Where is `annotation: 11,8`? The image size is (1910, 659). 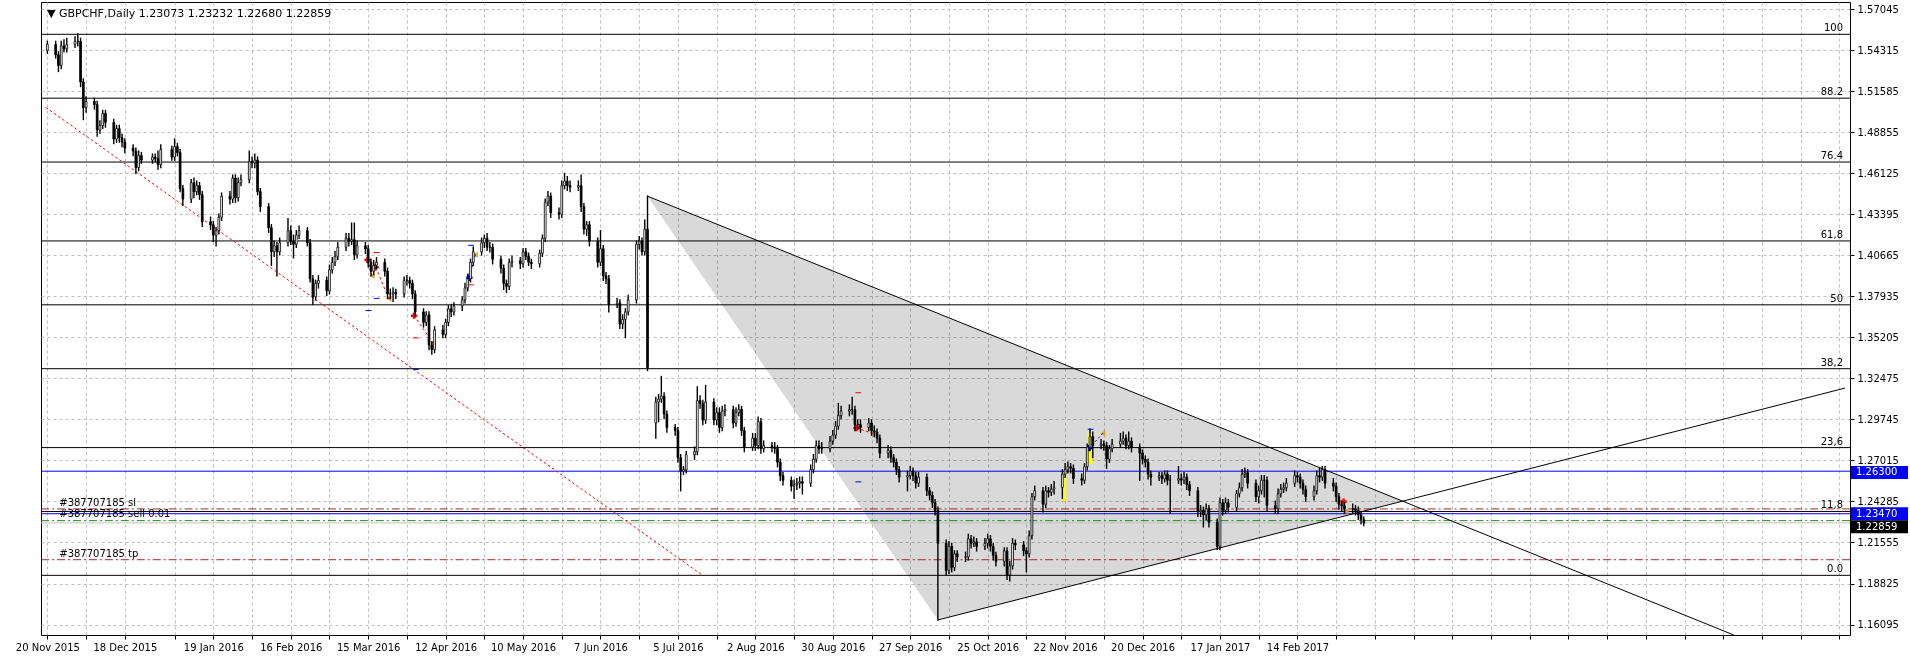 annotation: 11,8 is located at coordinates (1831, 505).